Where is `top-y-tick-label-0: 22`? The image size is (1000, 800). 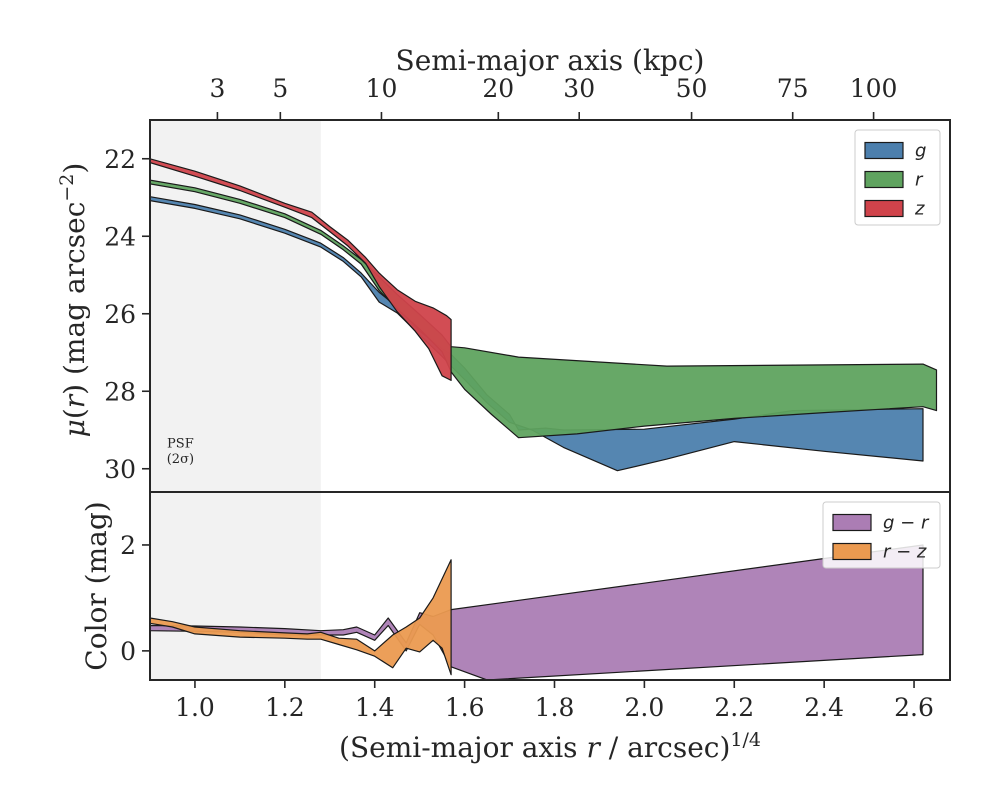
top-y-tick-label-0: 22 is located at coordinates (120, 159).